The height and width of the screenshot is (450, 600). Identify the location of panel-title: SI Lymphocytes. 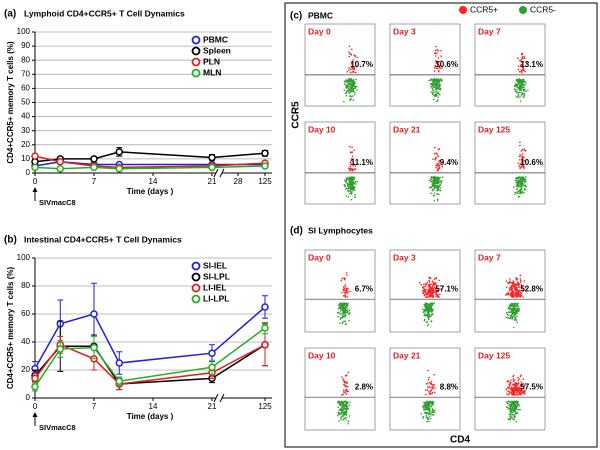
(340, 230).